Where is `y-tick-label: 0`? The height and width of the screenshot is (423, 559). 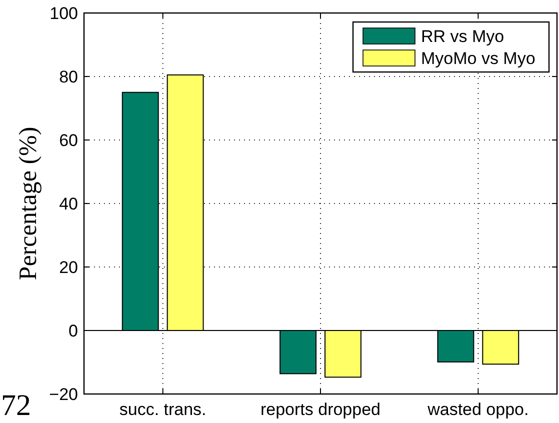
y-tick-label: 0 is located at coordinates (73, 330).